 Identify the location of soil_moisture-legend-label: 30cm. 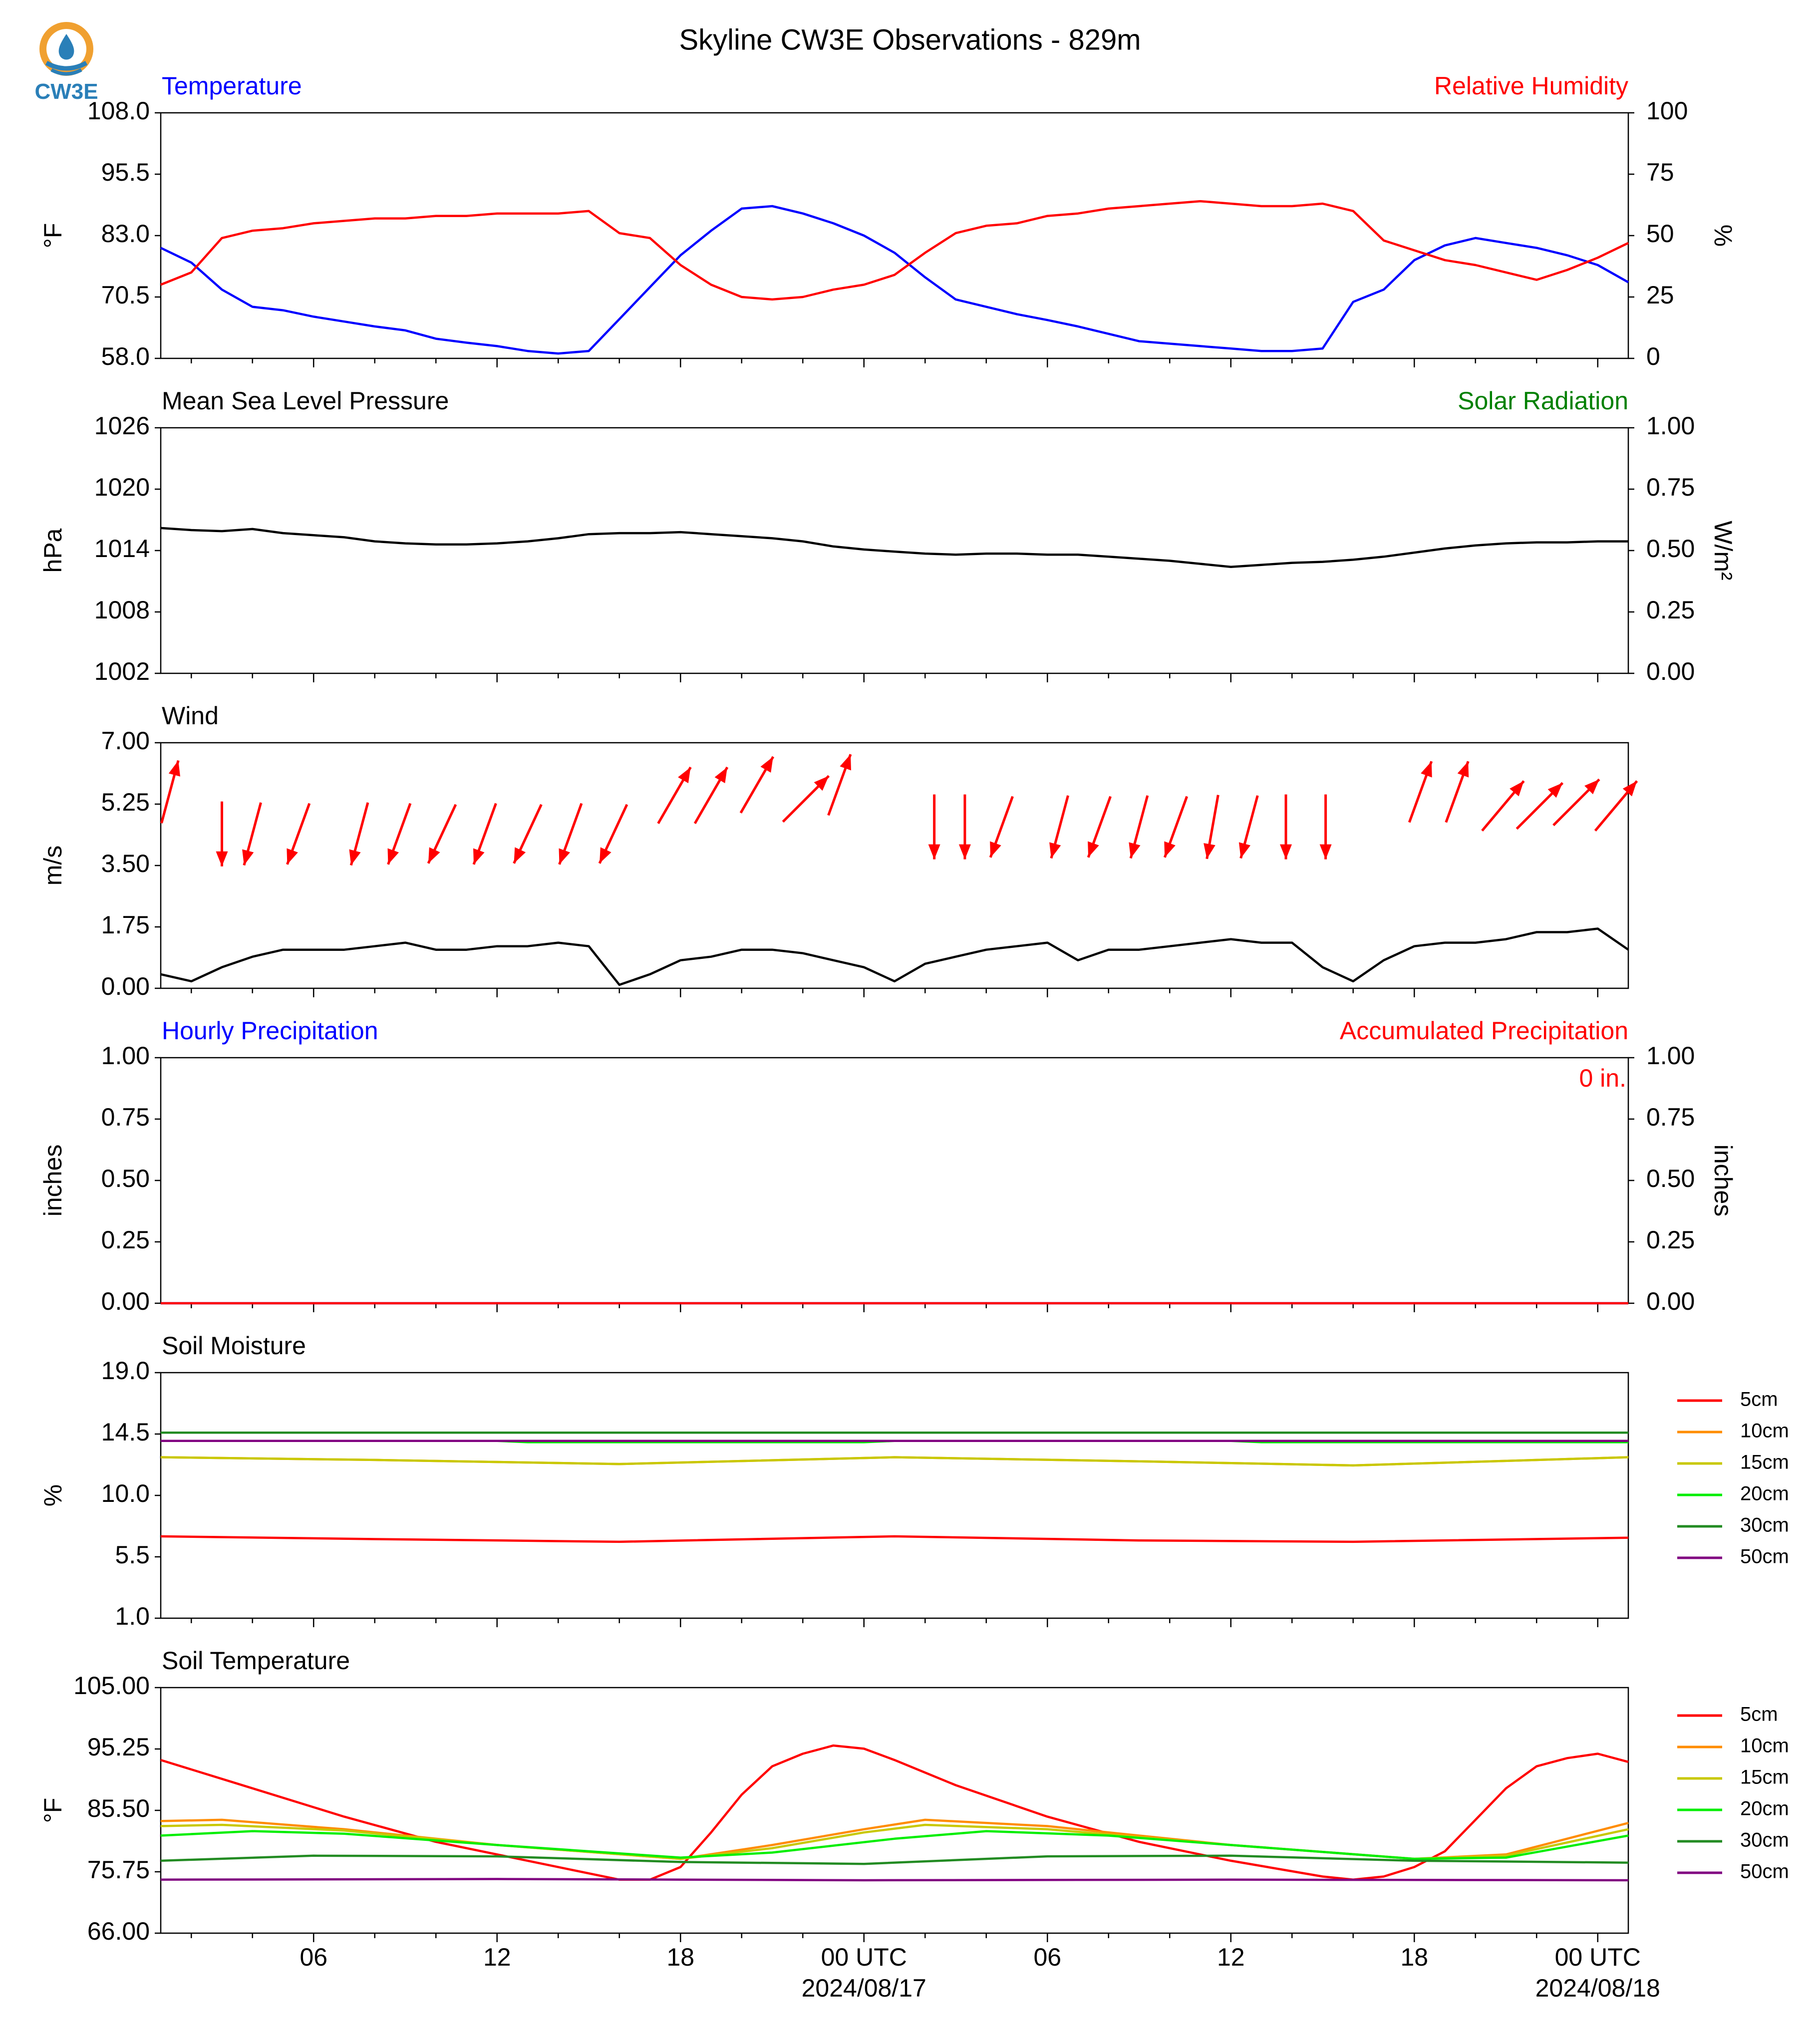
(1764, 1525).